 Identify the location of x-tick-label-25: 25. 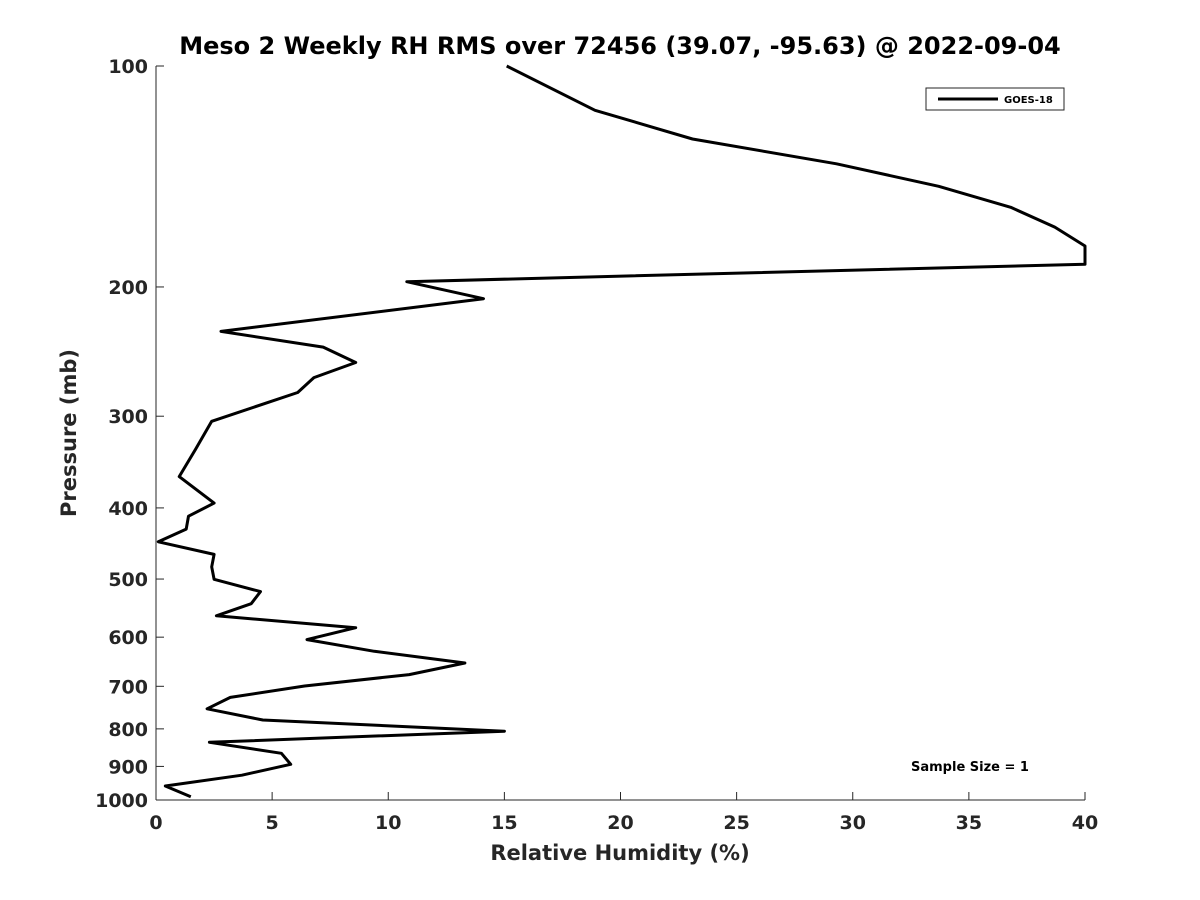
(736, 823).